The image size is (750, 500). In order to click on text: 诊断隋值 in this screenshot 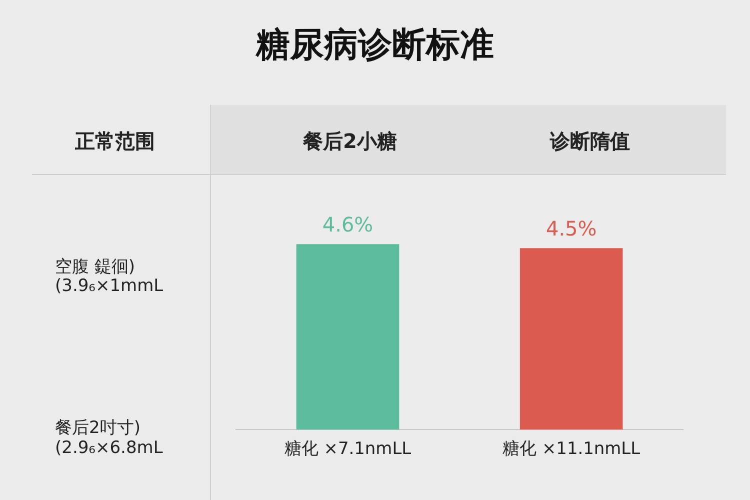, I will do `click(589, 141)`.